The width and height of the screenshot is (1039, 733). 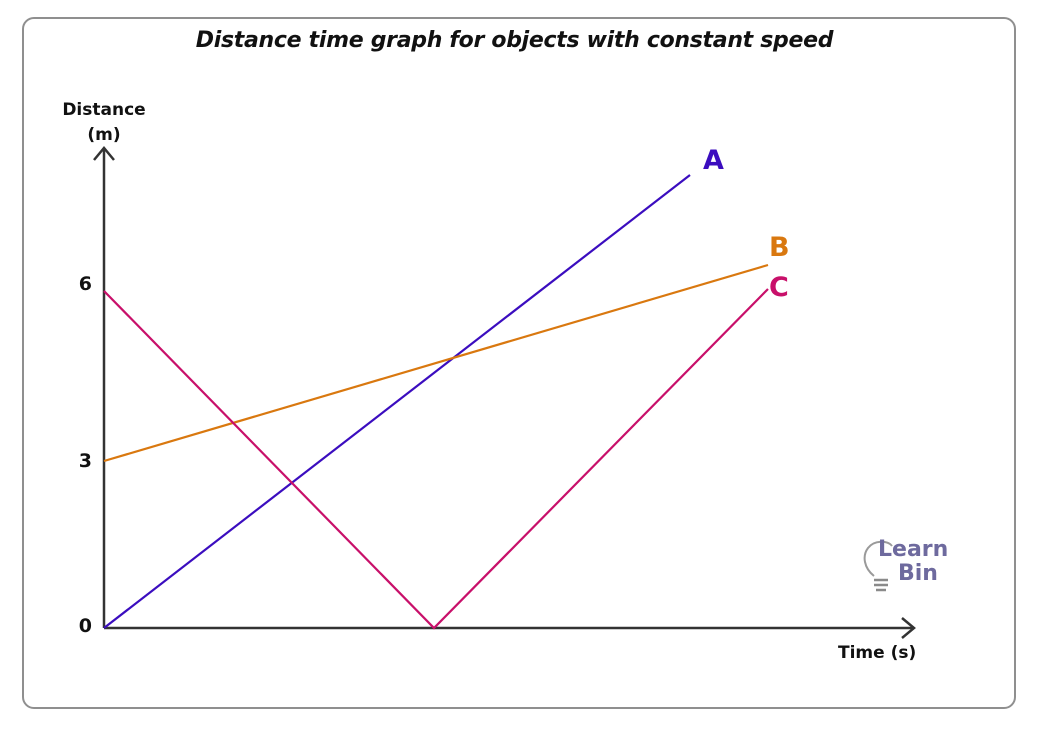 What do you see at coordinates (878, 566) in the screenshot?
I see `lightbulb-icon` at bounding box center [878, 566].